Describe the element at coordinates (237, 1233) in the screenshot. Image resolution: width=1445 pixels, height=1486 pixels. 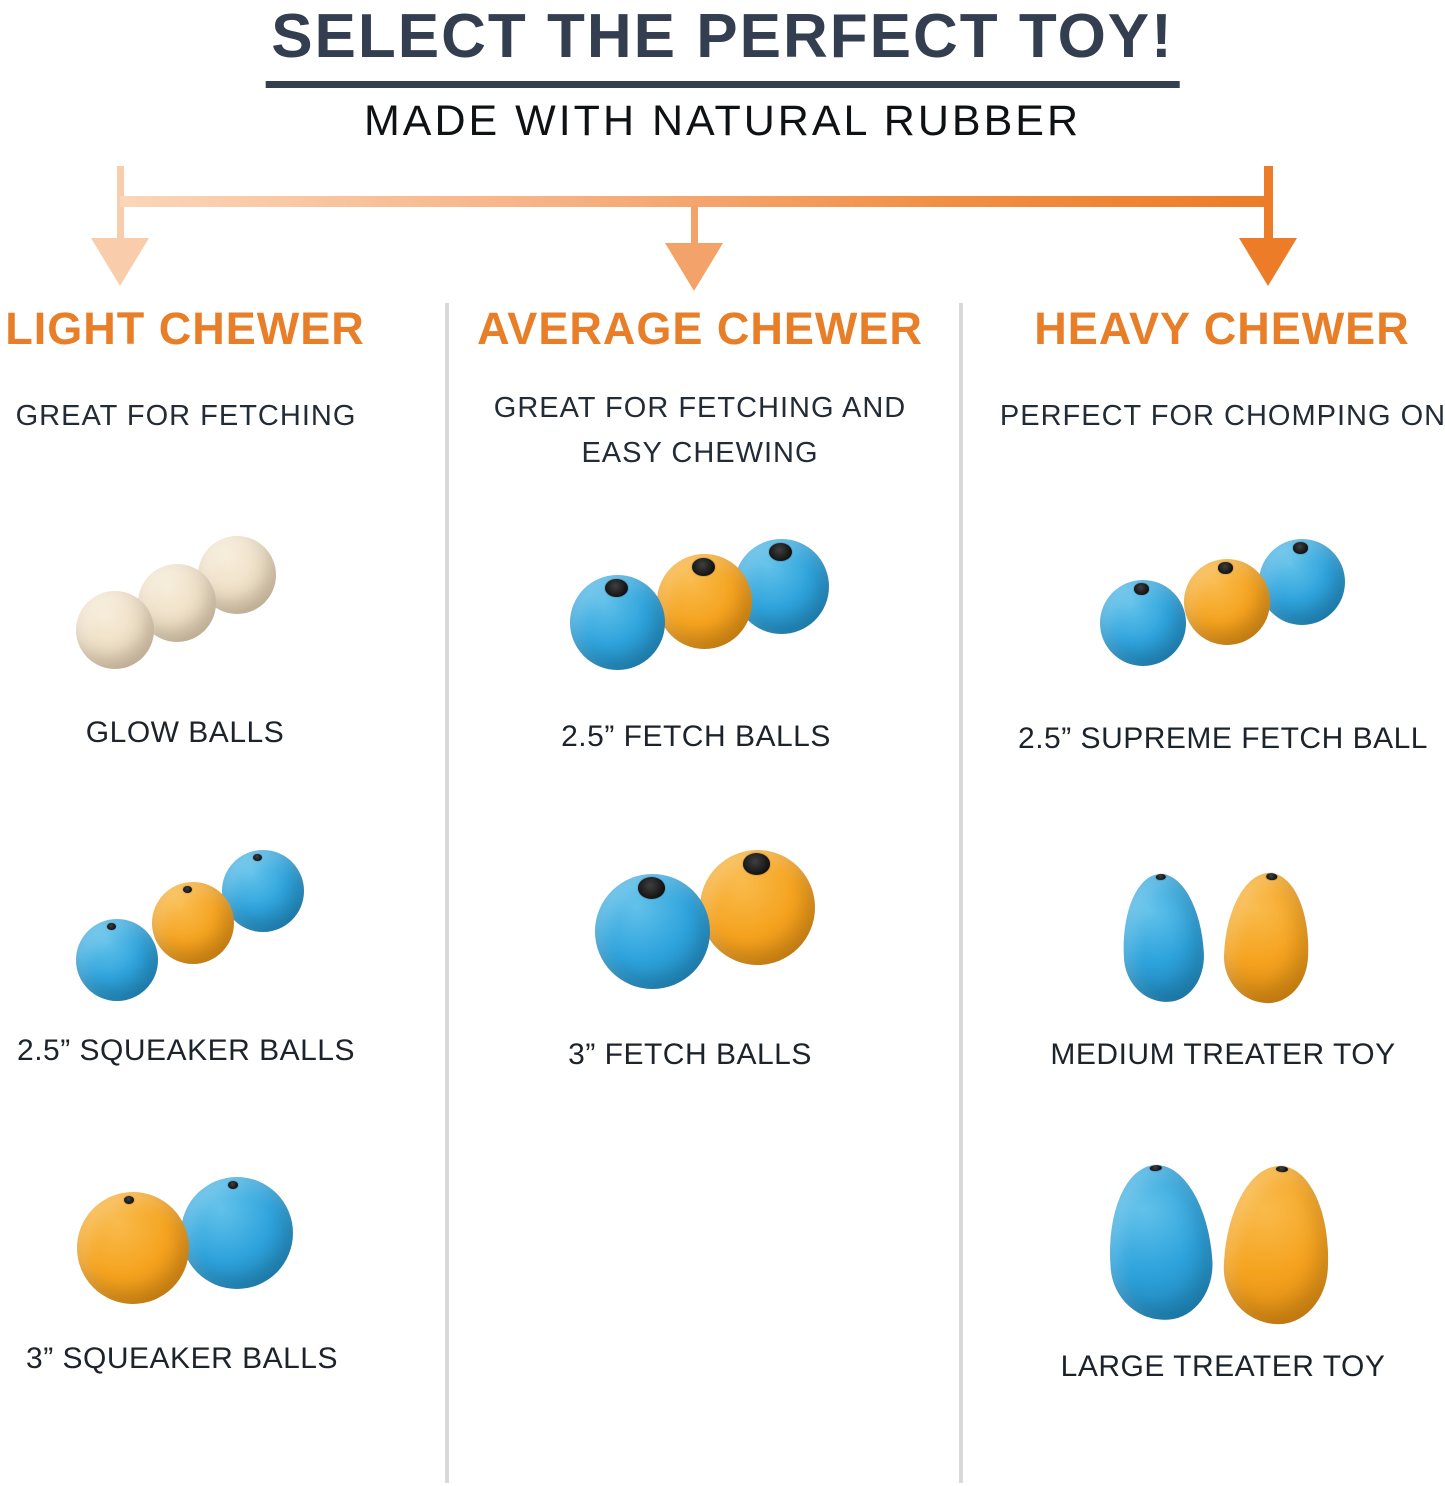
I see `squeaker-ball-blue-large` at that location.